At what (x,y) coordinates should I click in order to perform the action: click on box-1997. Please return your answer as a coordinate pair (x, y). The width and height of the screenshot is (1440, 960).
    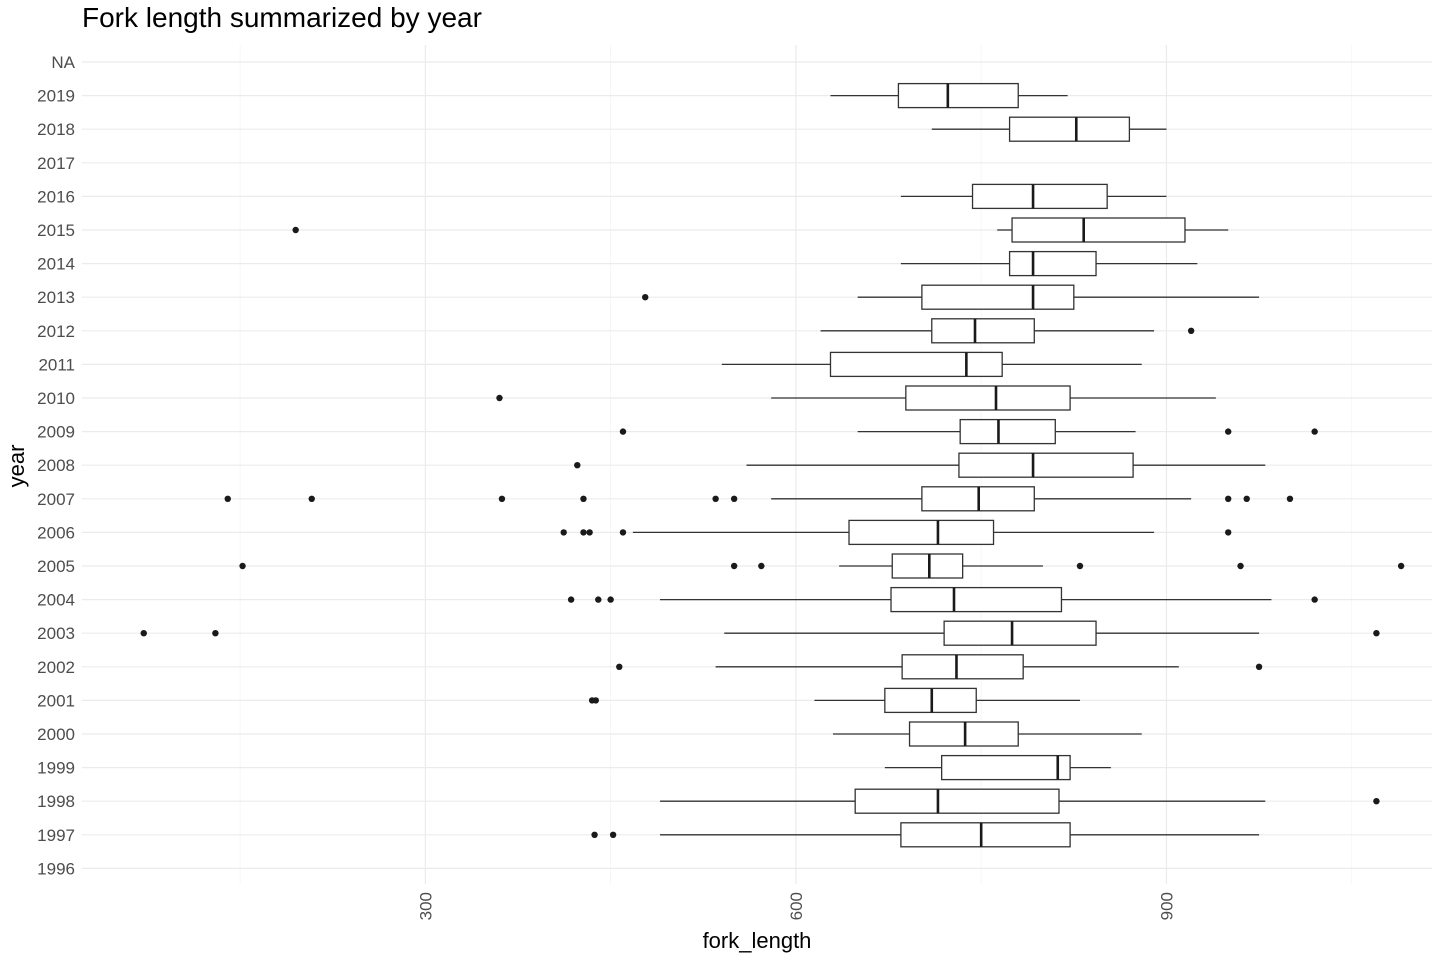
    Looking at the image, I should click on (925, 835).